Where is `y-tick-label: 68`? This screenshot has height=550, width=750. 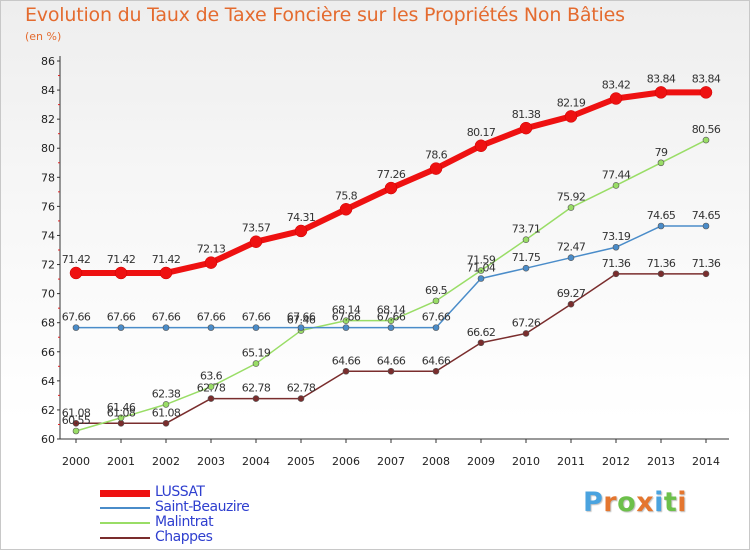
y-tick-label: 68 is located at coordinates (48, 323).